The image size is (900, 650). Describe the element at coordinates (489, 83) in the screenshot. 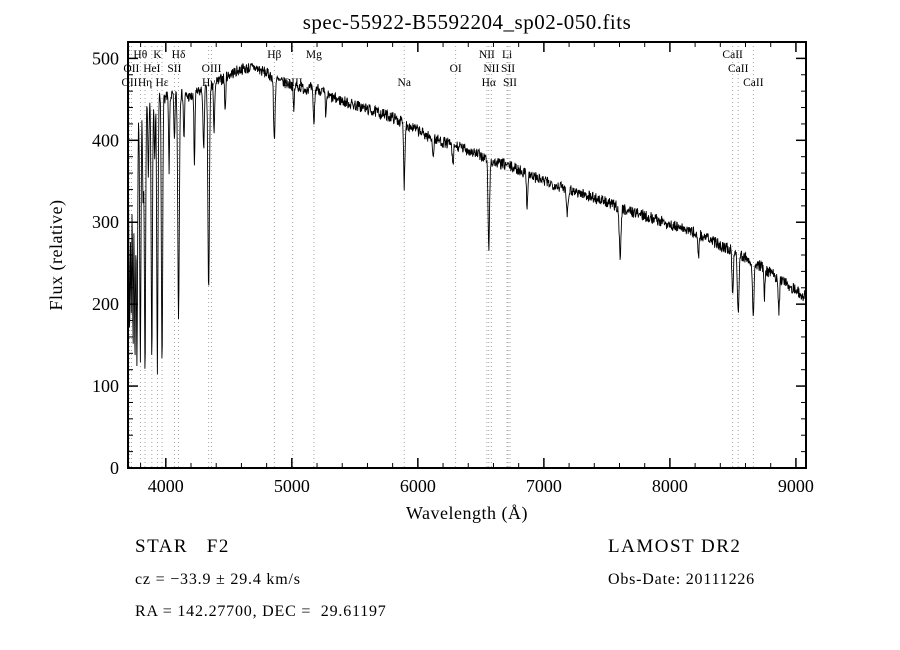

I see `marker-label: Hα` at that location.